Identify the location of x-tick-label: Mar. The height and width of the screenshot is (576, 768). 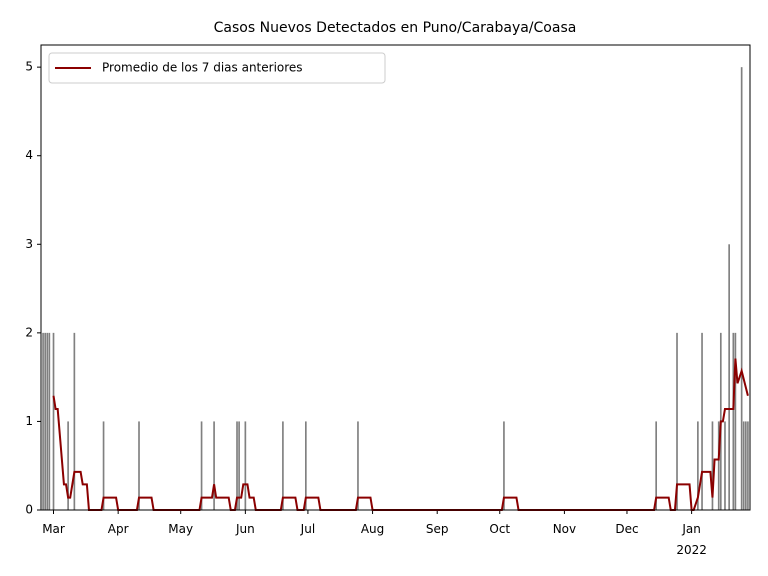
(53, 529).